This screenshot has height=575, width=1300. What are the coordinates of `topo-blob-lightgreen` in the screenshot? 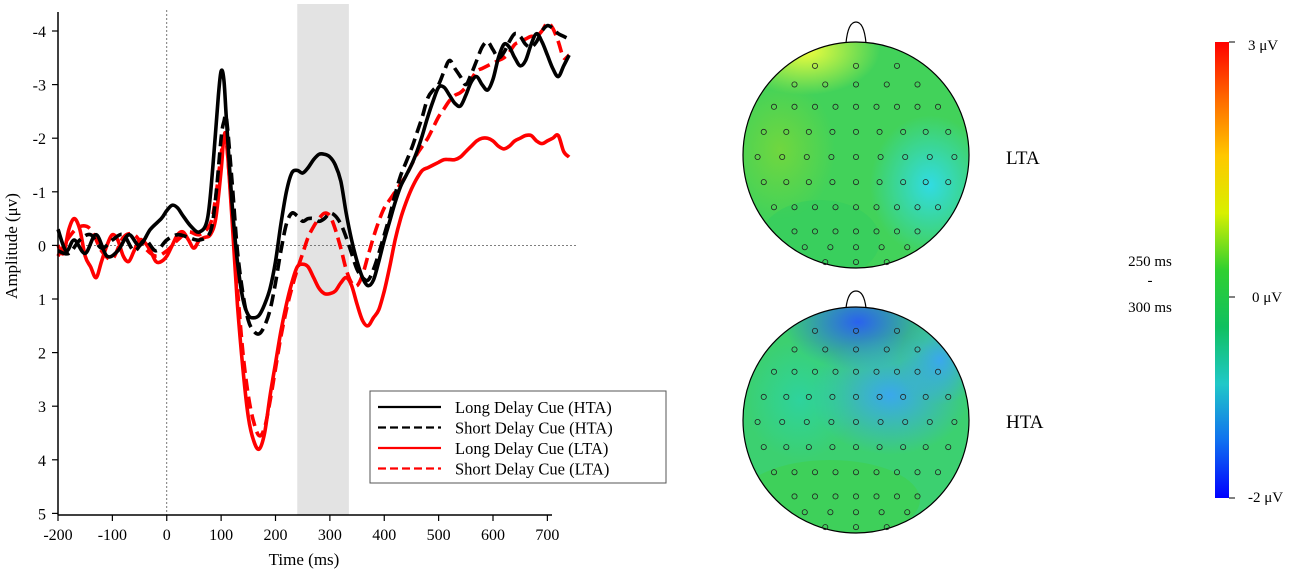 It's located at (789, 150).